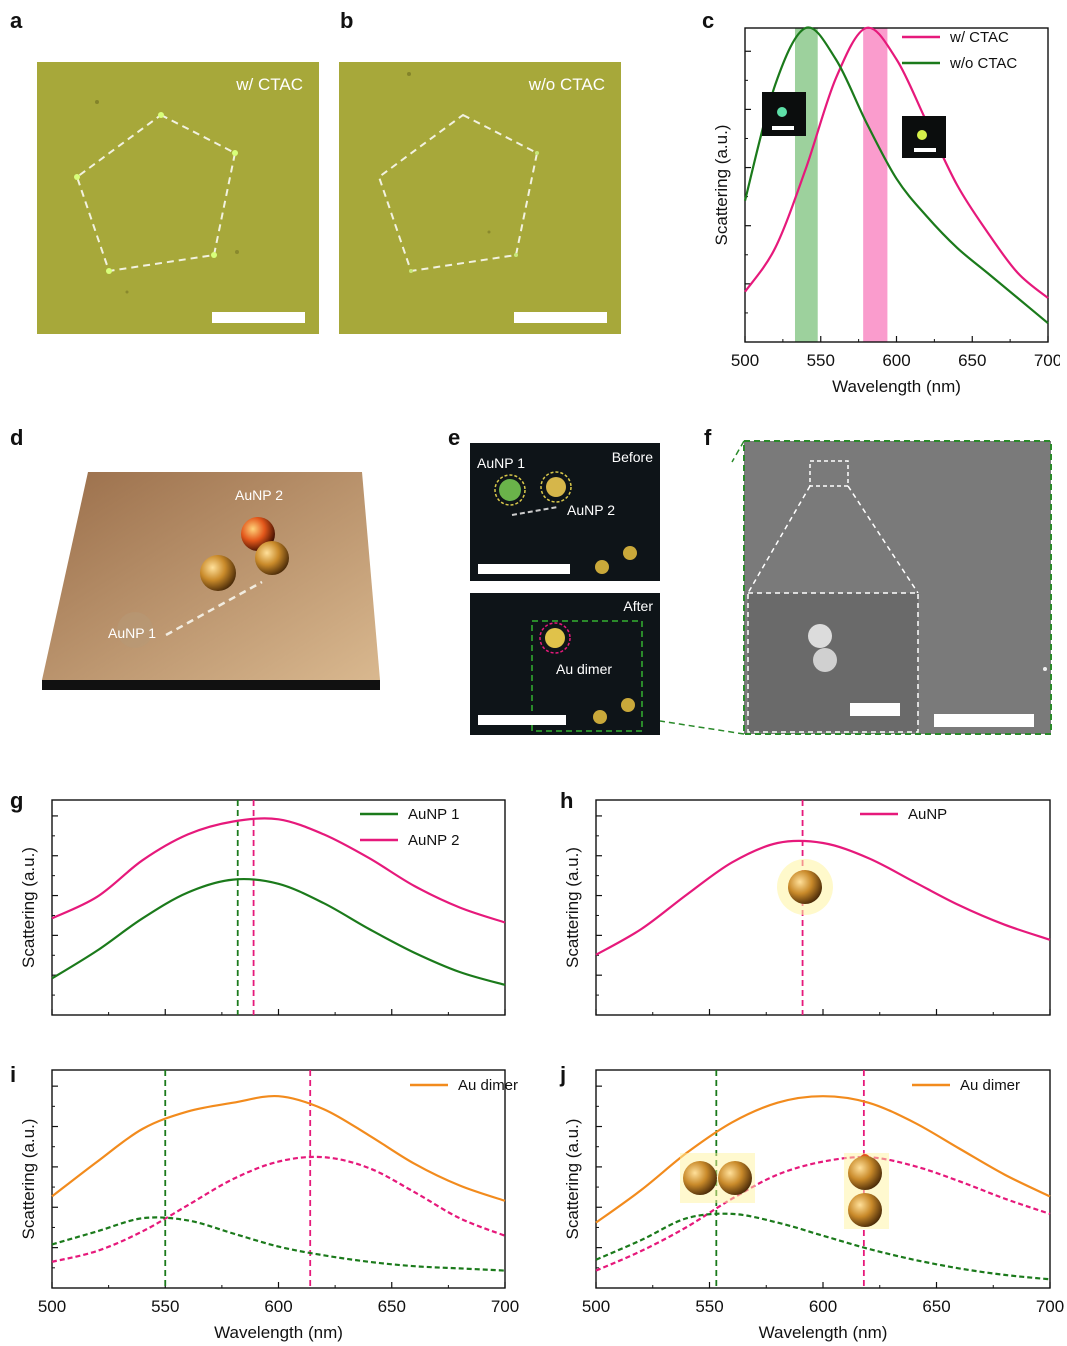  What do you see at coordinates (717, 1178) in the screenshot?
I see `horizontal-dimer-icon` at bounding box center [717, 1178].